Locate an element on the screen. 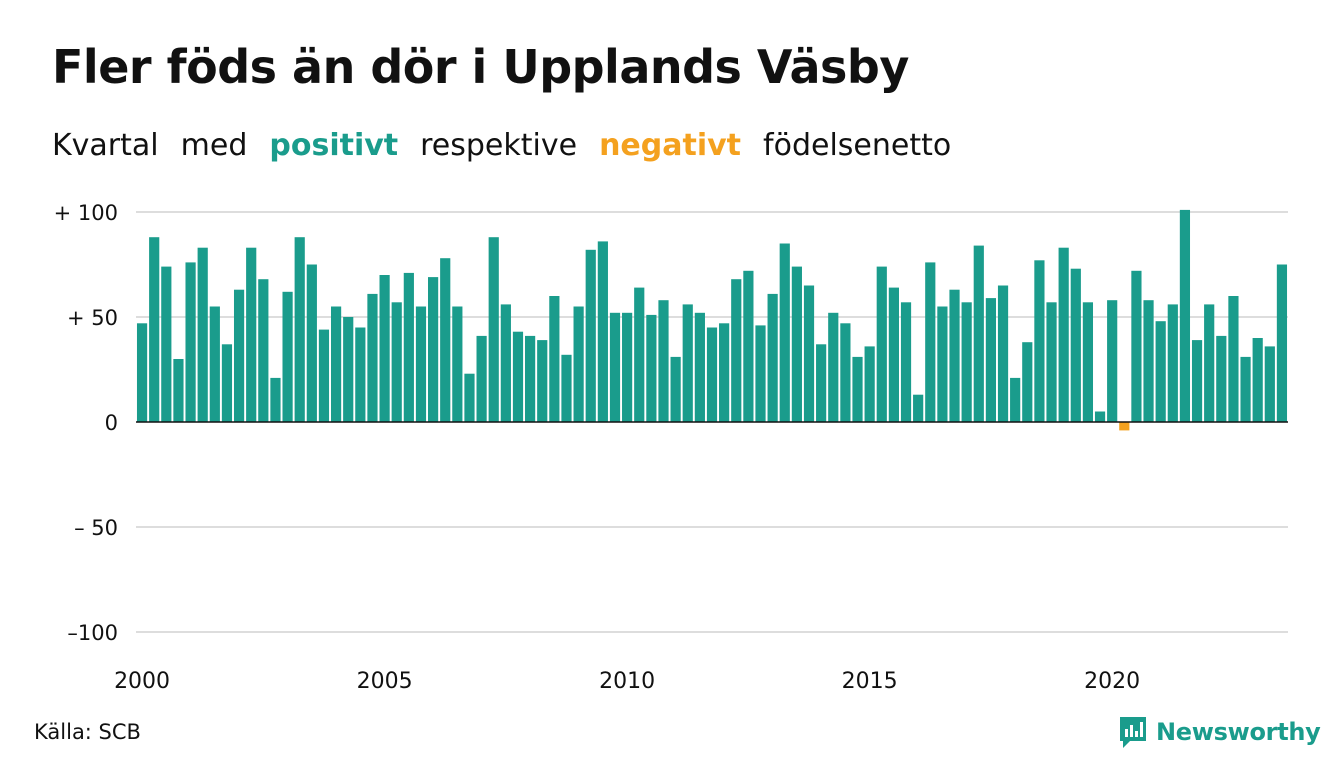 The height and width of the screenshot is (780, 1340). newsworthy-logo-icon is located at coordinates (1133, 732).